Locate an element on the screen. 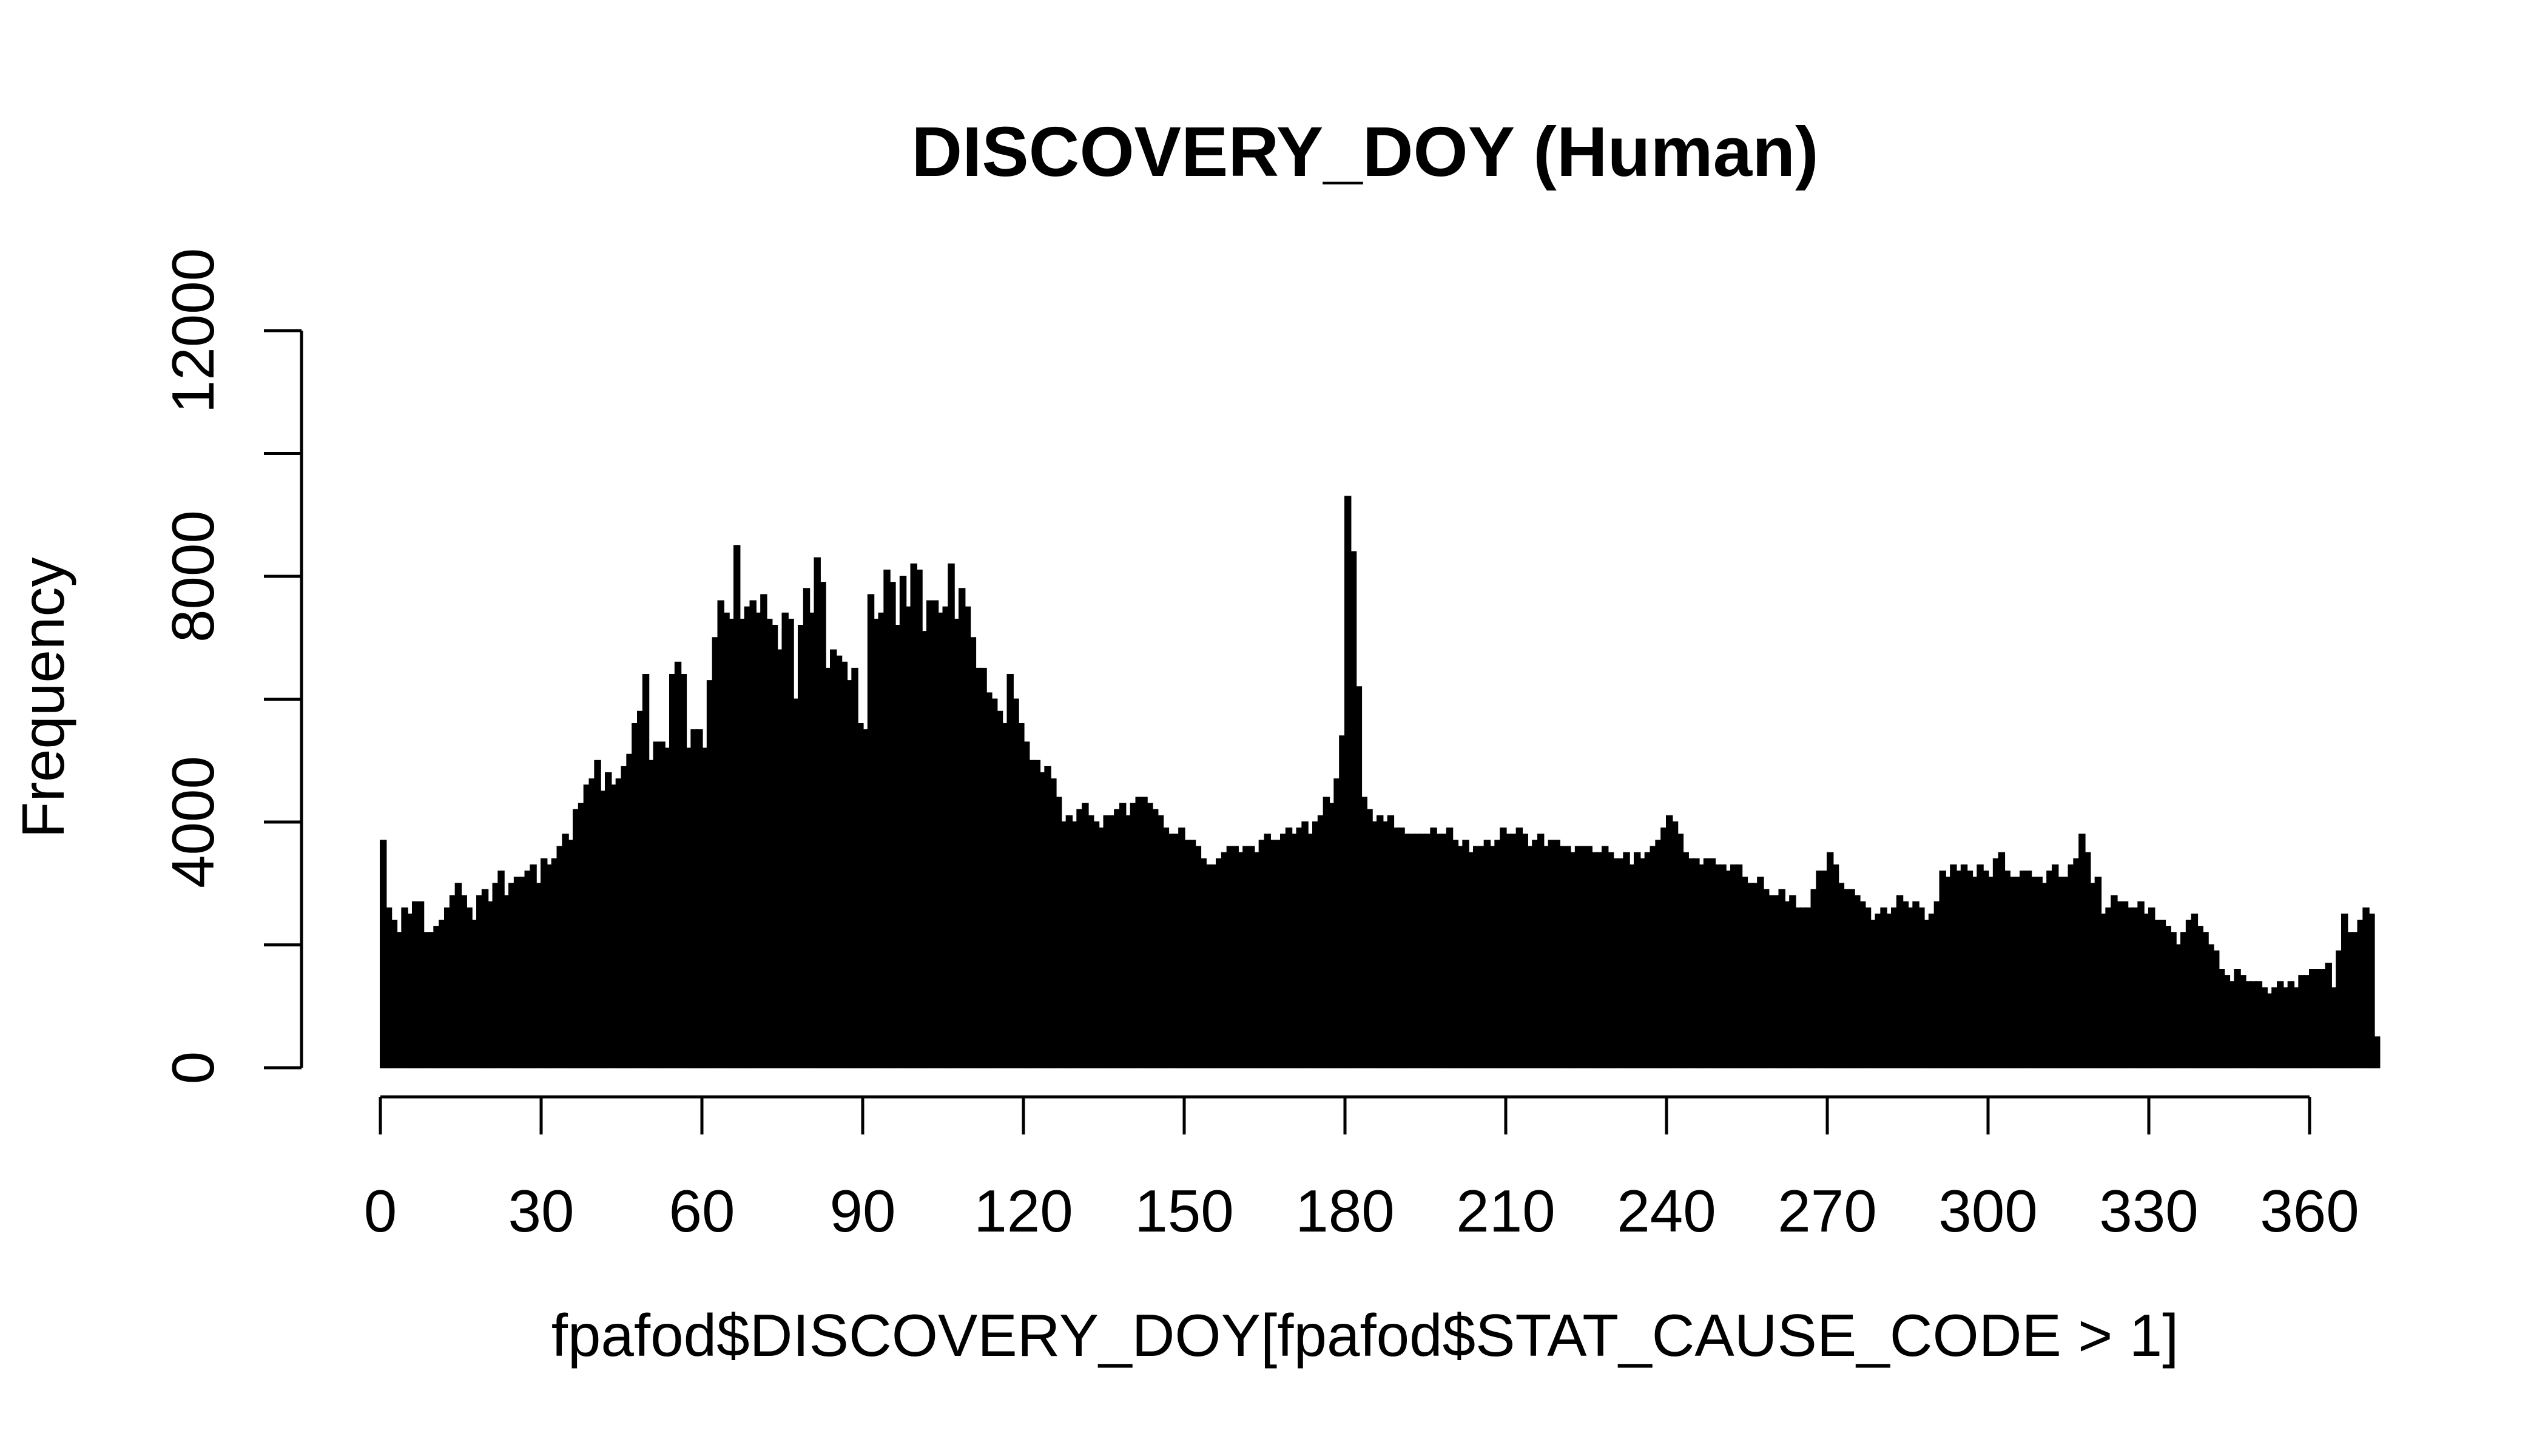  x-axis: 0 30 60 90 120 150 180 210 240 270 300 330 360 is located at coordinates (1361, 1169).